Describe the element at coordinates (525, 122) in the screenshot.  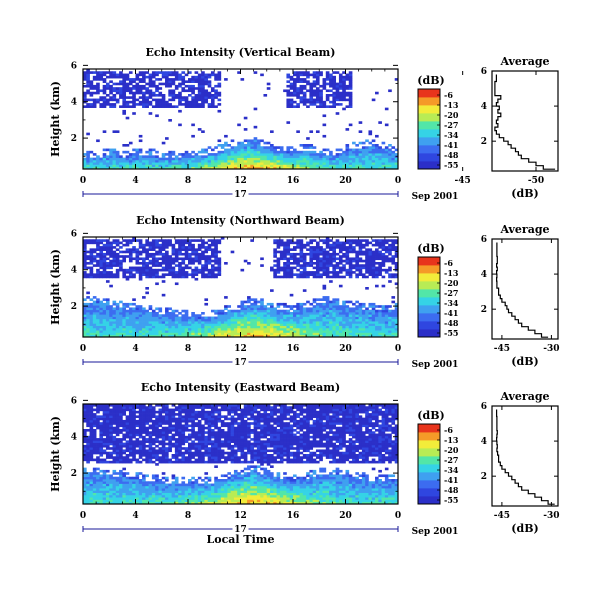
I see `profile-line` at that location.